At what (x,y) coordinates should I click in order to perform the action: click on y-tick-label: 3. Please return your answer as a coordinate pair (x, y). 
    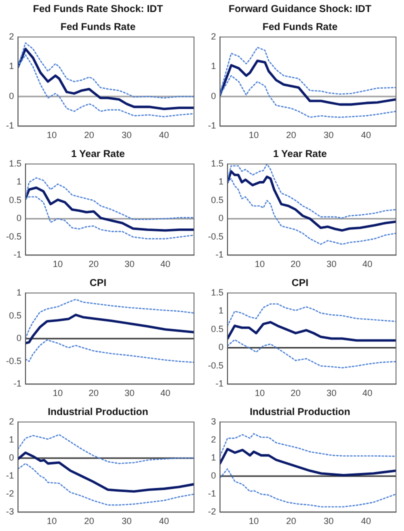
    Looking at the image, I should click on (213, 421).